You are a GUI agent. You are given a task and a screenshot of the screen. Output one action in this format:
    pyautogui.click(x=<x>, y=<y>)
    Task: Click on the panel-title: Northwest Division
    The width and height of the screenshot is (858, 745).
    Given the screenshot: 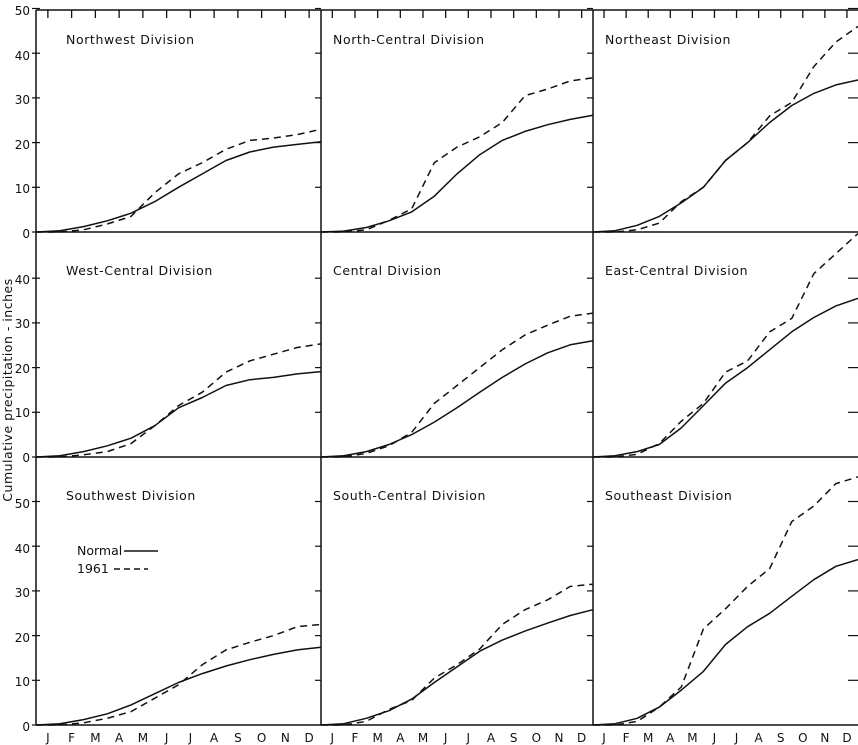 What is the action you would take?
    pyautogui.click(x=130, y=39)
    